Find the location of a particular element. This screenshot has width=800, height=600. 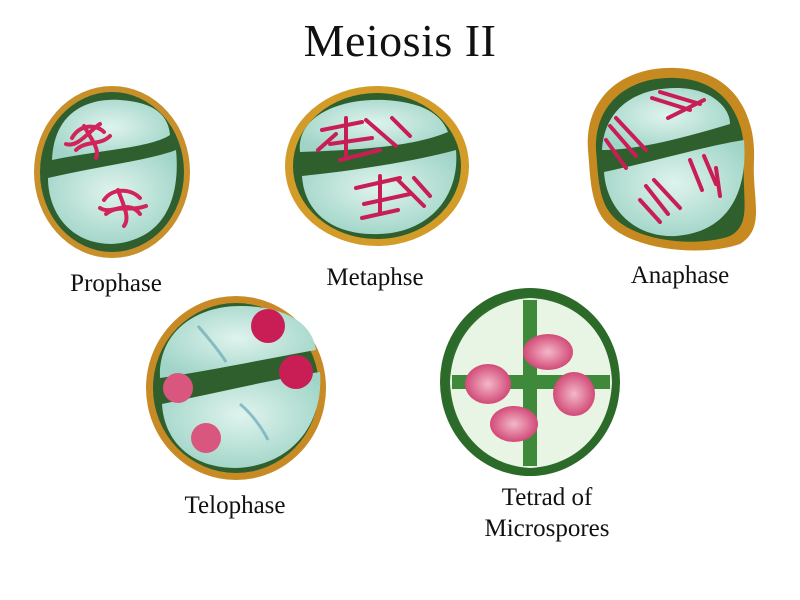

diagram-title: Meiosis II is located at coordinates (400, 40).